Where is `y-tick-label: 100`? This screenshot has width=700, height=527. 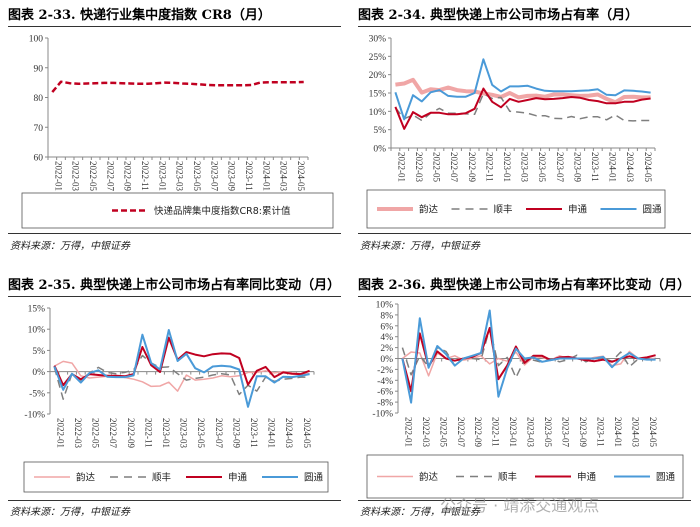 y-tick-label: 100 is located at coordinates (36, 40).